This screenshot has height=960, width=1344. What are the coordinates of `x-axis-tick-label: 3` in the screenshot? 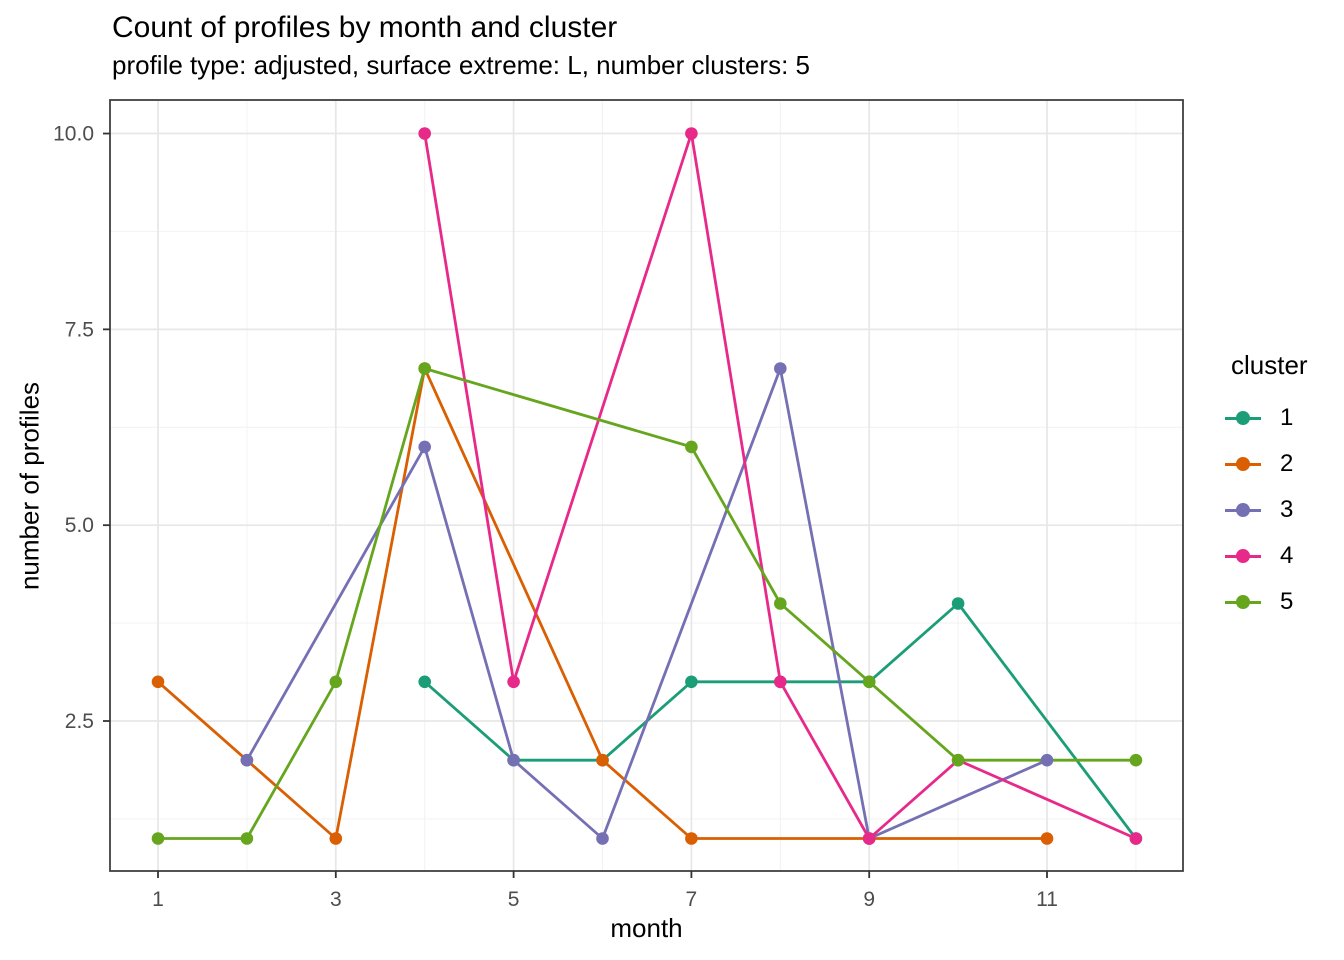 It's located at (336, 899).